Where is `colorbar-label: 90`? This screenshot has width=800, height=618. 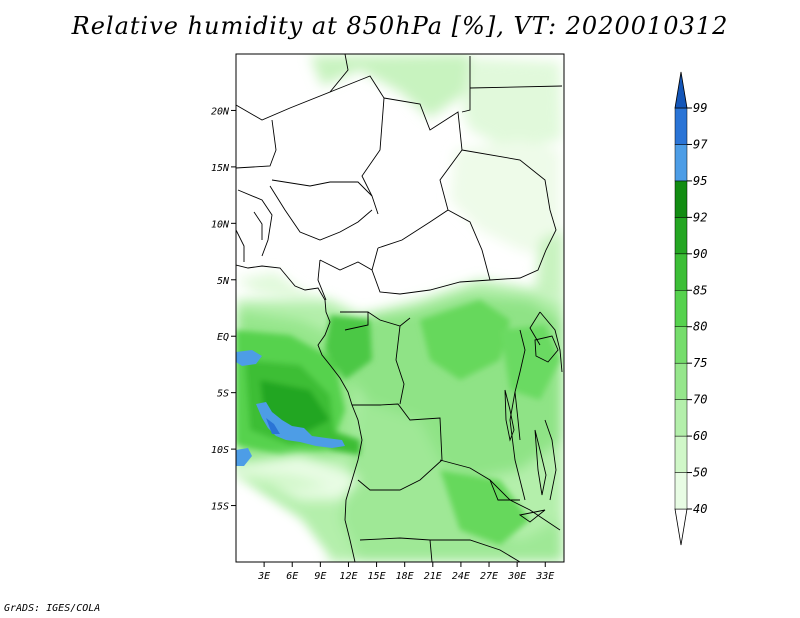
colorbar-label: 90 is located at coordinates (700, 254).